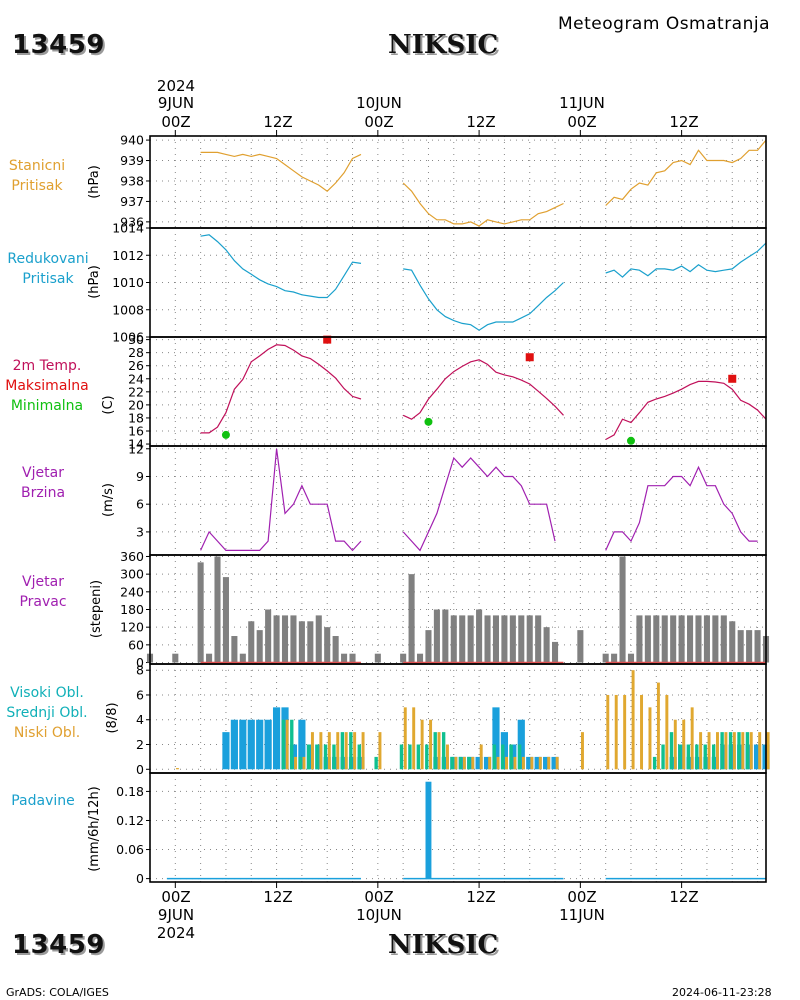 The image size is (800, 1000). What do you see at coordinates (481, 122) in the screenshot?
I see `hour-label-top-3: 12Z` at bounding box center [481, 122].